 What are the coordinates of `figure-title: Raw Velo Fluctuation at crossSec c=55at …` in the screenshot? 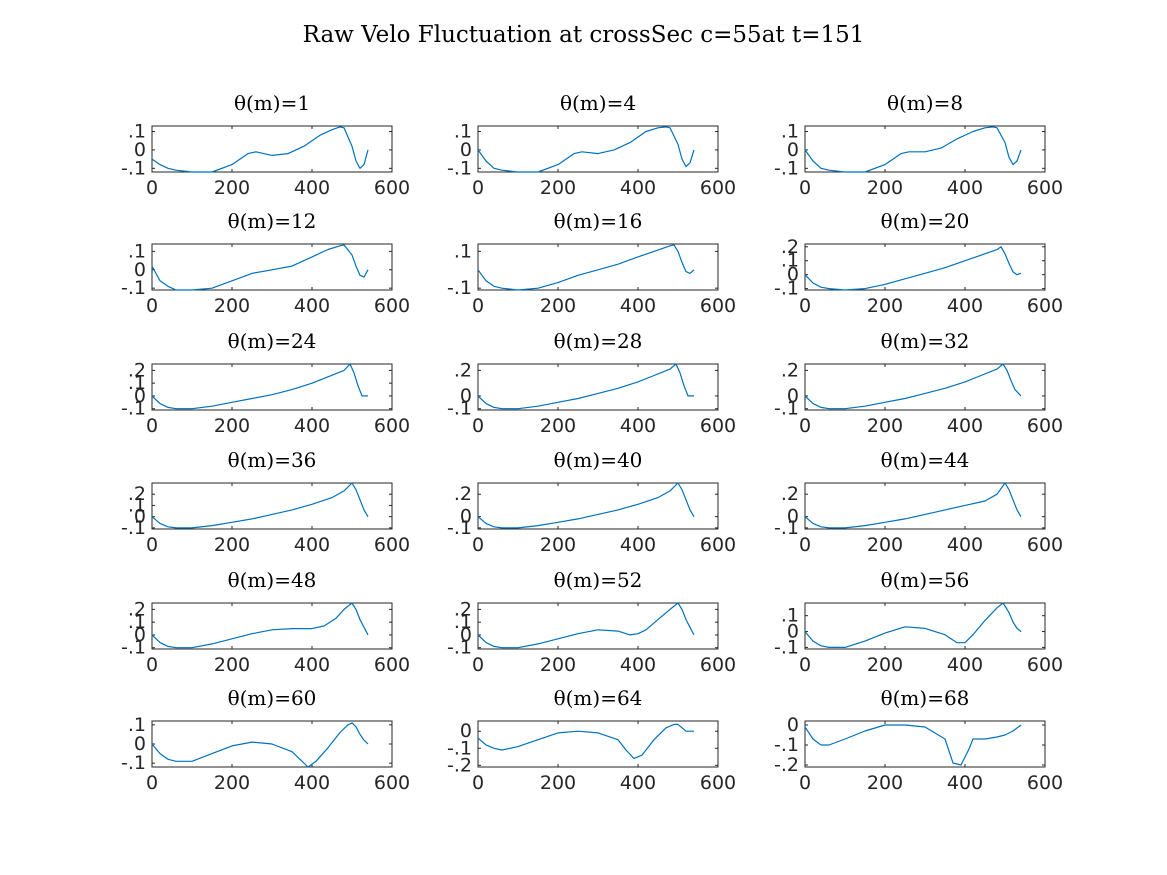 It's located at (583, 35).